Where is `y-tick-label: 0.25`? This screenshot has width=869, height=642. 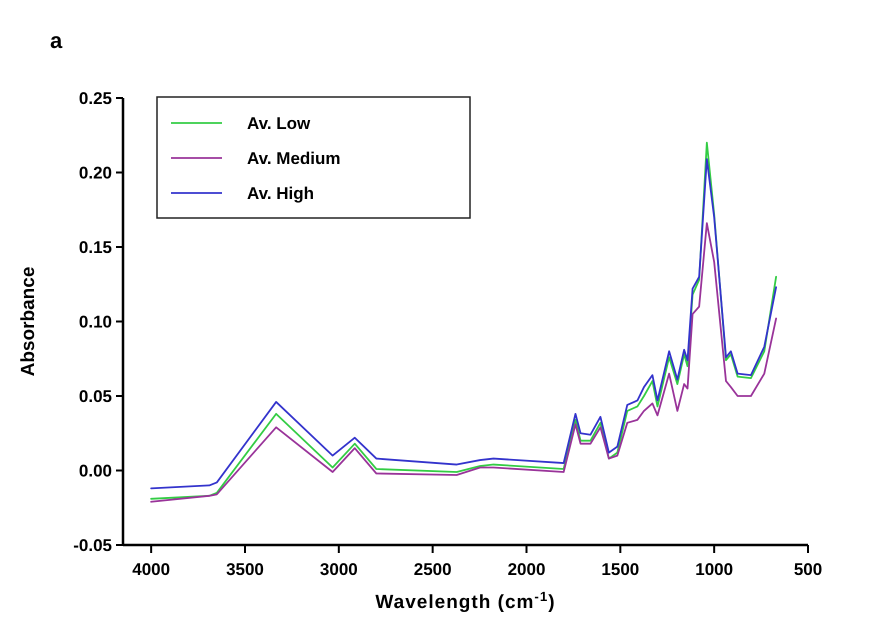
y-tick-label: 0.25 is located at coordinates (95, 98).